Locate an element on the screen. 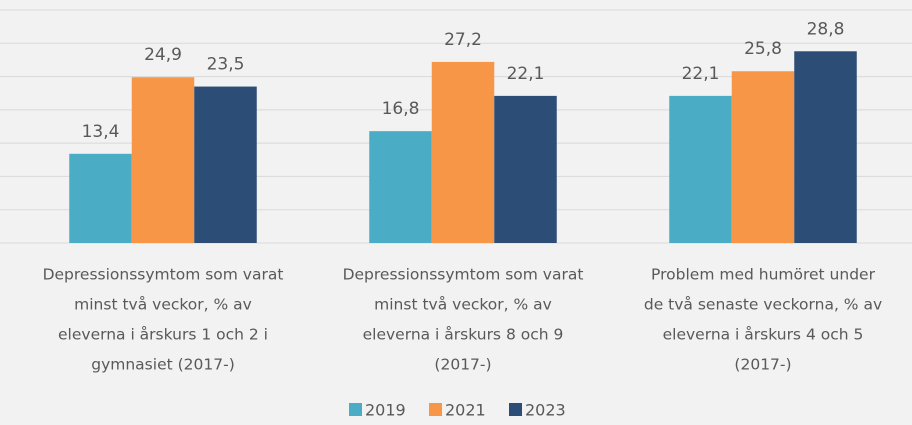 The height and width of the screenshot is (425, 912). x-tick-label: de två senaste veckorna, % av is located at coordinates (763, 305).